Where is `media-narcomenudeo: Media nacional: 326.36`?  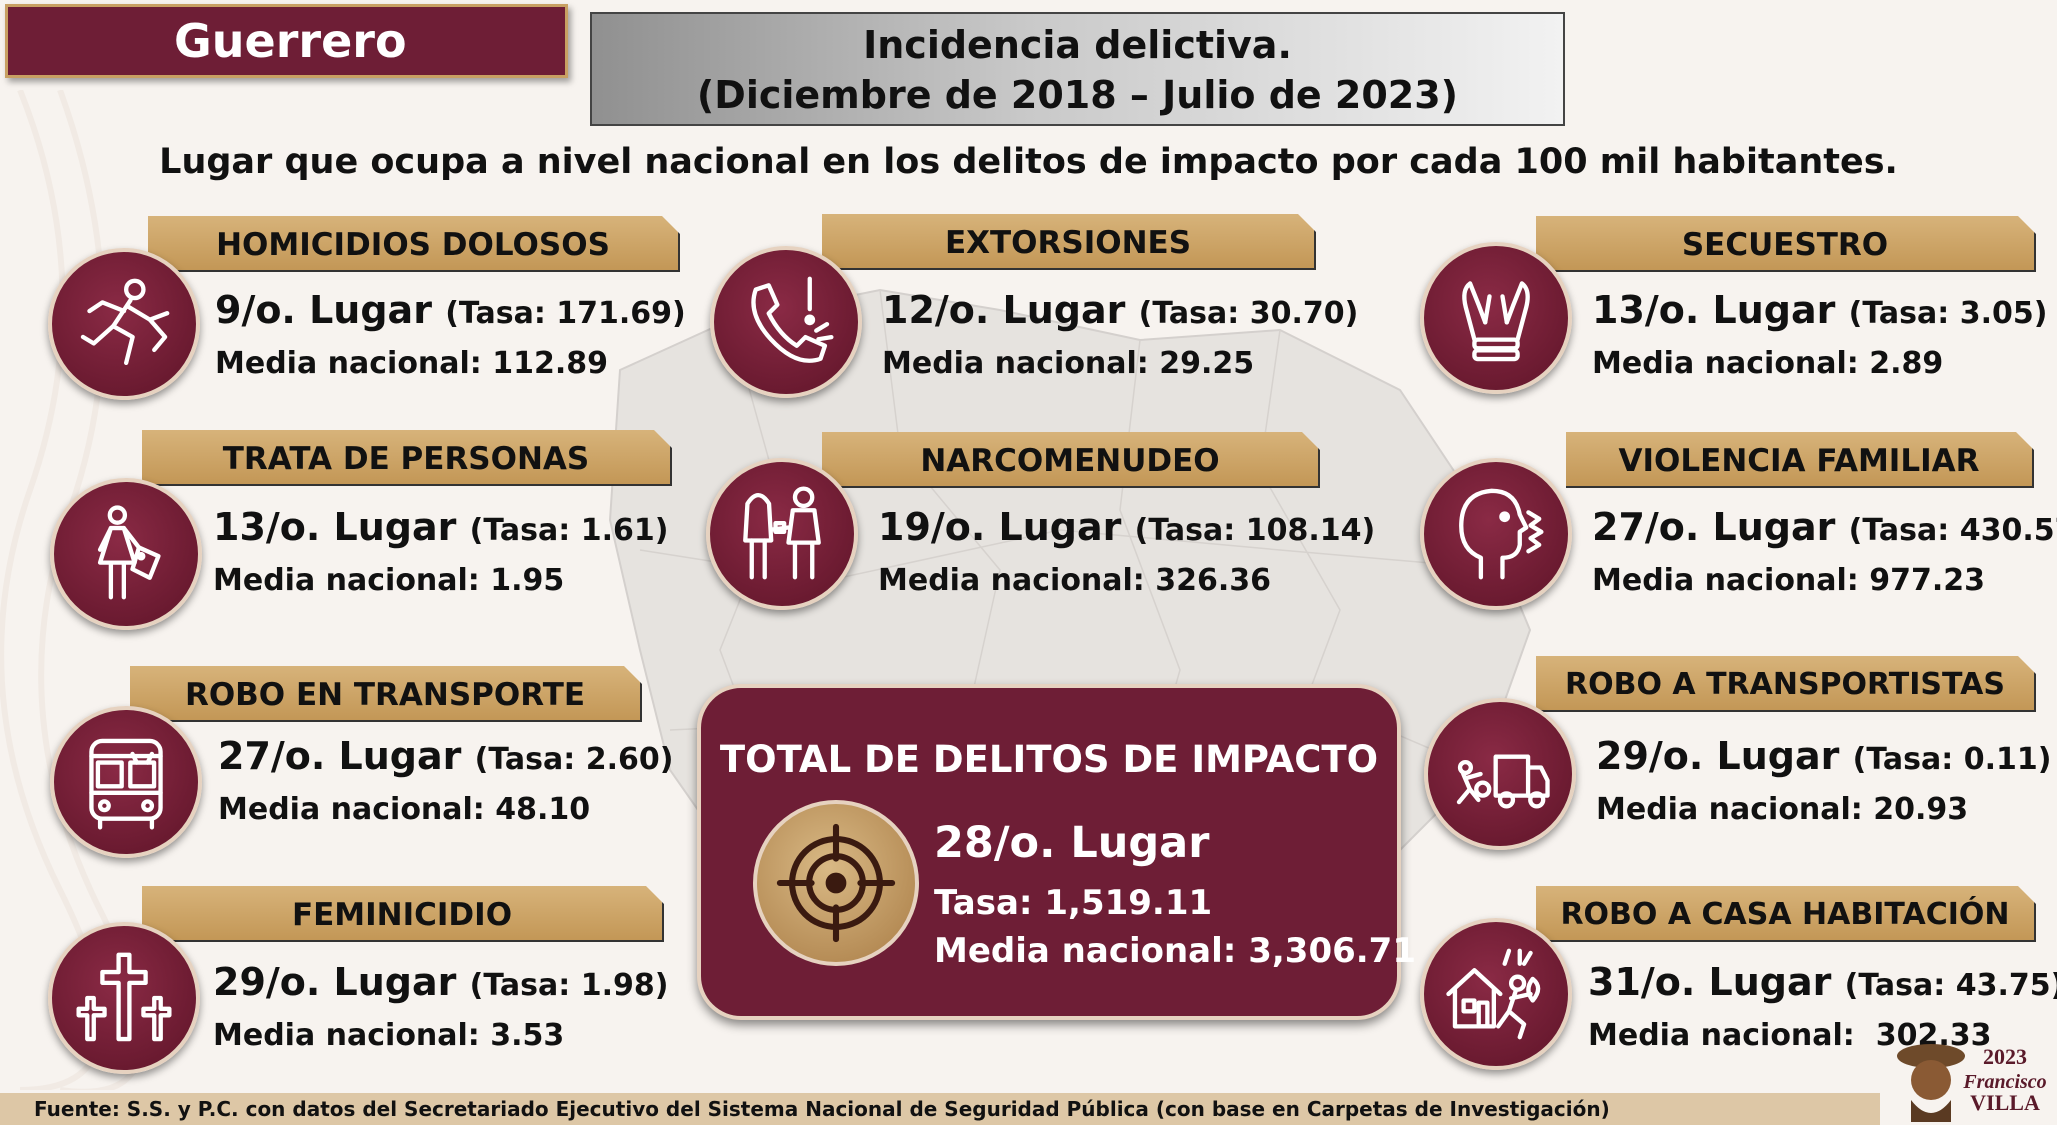
media-narcomenudeo: Media nacional: 326.36 is located at coordinates (1075, 580).